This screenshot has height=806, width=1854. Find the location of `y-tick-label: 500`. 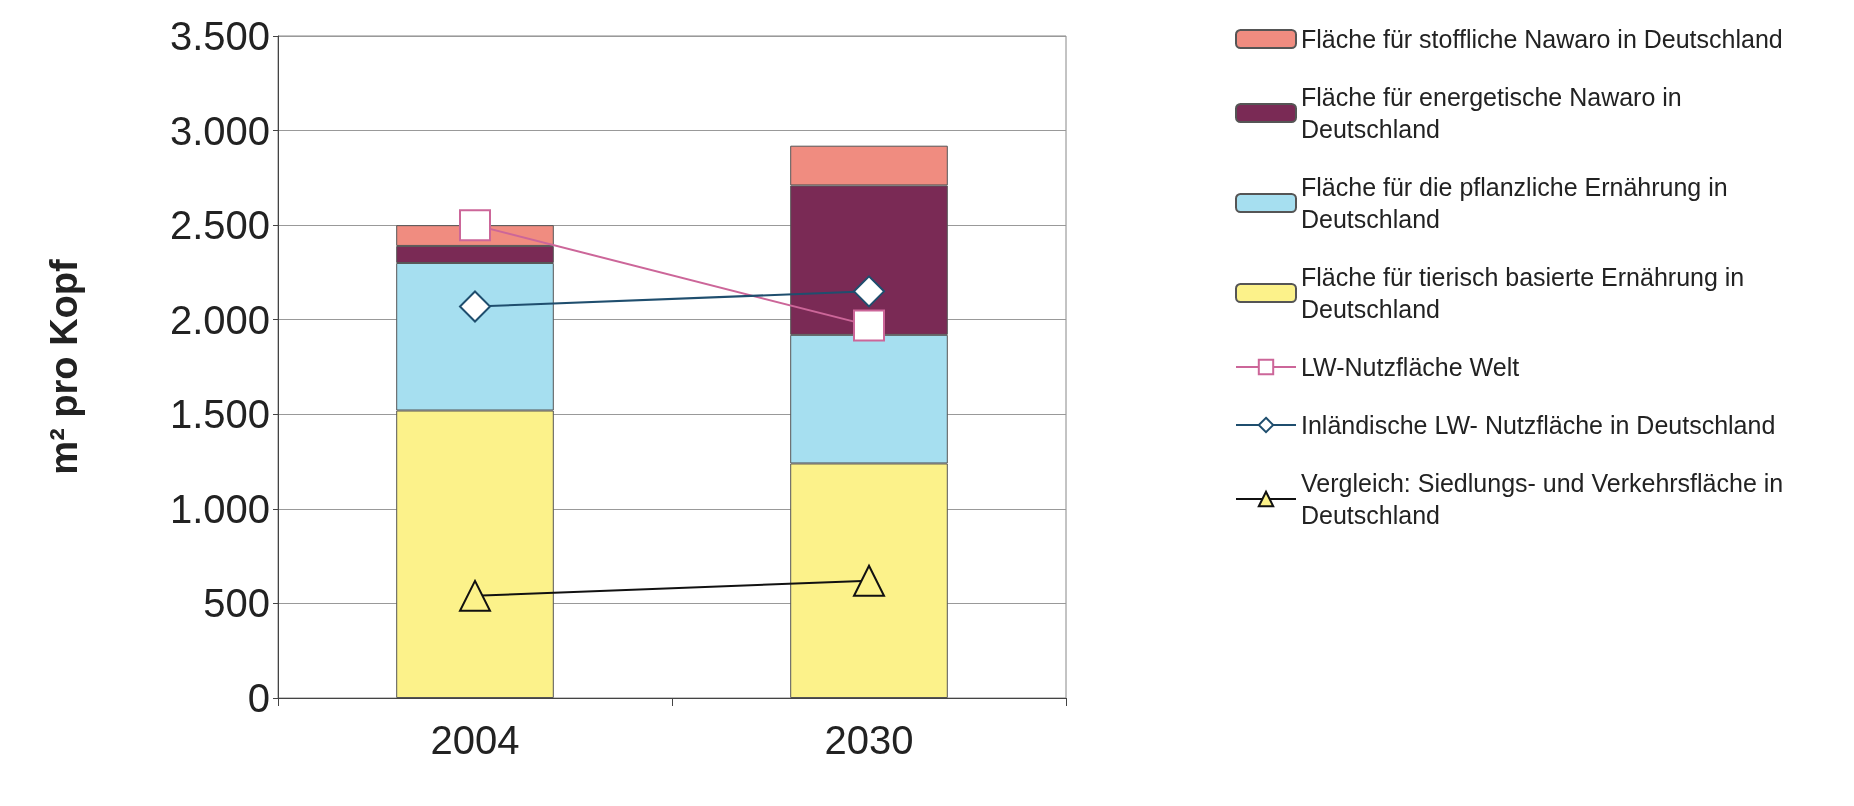

y-tick-label: 500 is located at coordinates (236, 603).